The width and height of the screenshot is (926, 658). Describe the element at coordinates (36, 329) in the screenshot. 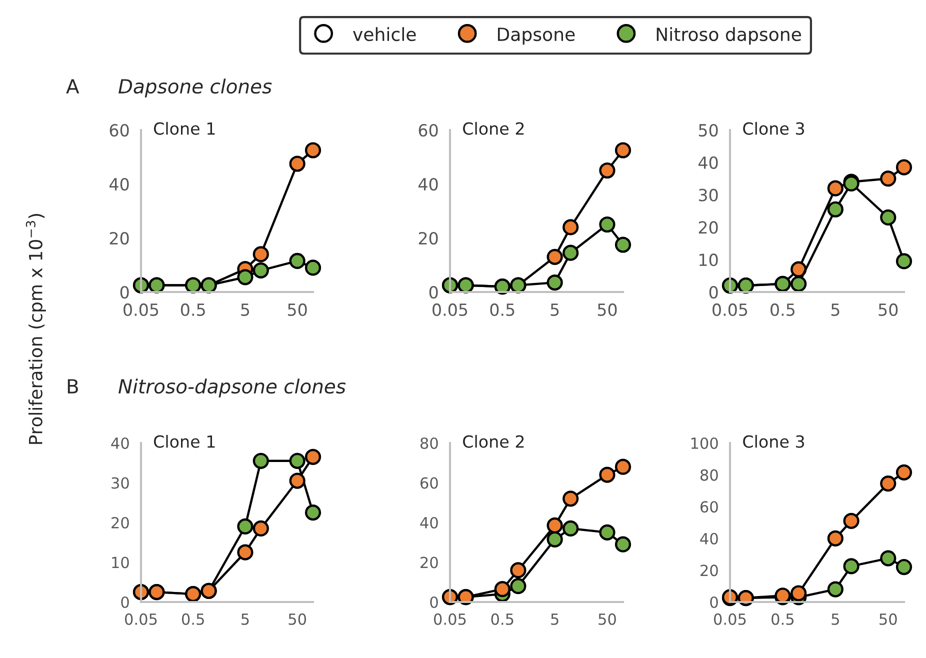

I see `y-axis-title: Proliferation (cpm x 10$^{−3}$)` at that location.